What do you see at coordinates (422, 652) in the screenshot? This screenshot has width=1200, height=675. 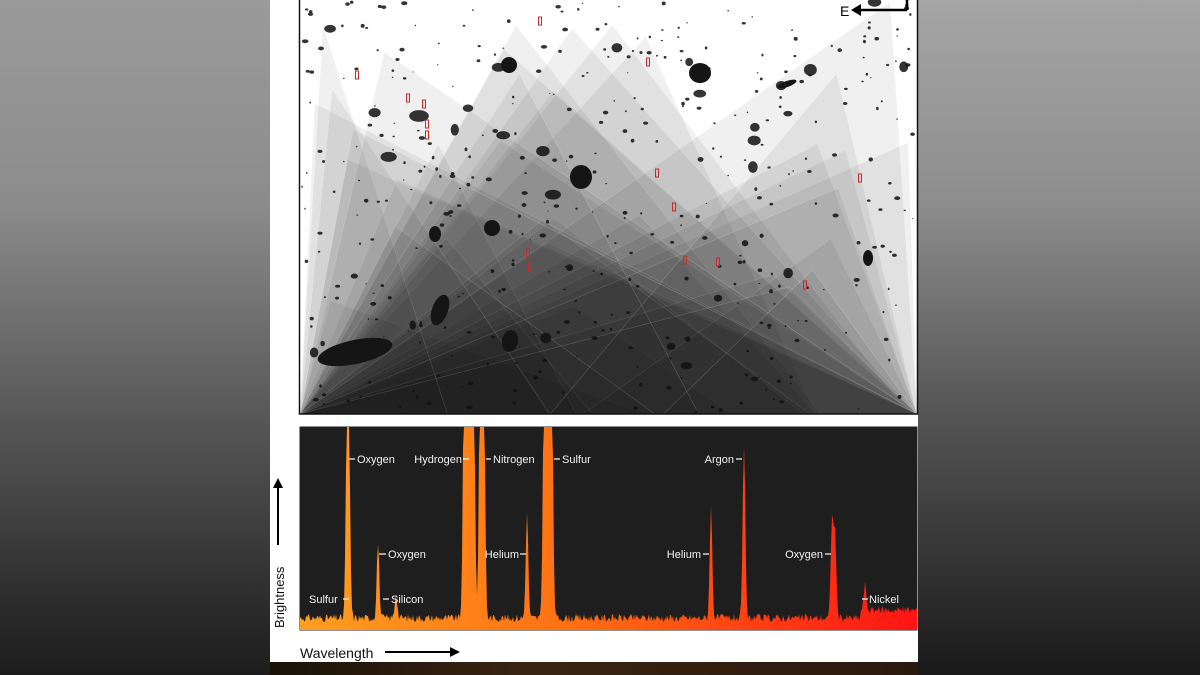 I see `x-axis-arrow` at bounding box center [422, 652].